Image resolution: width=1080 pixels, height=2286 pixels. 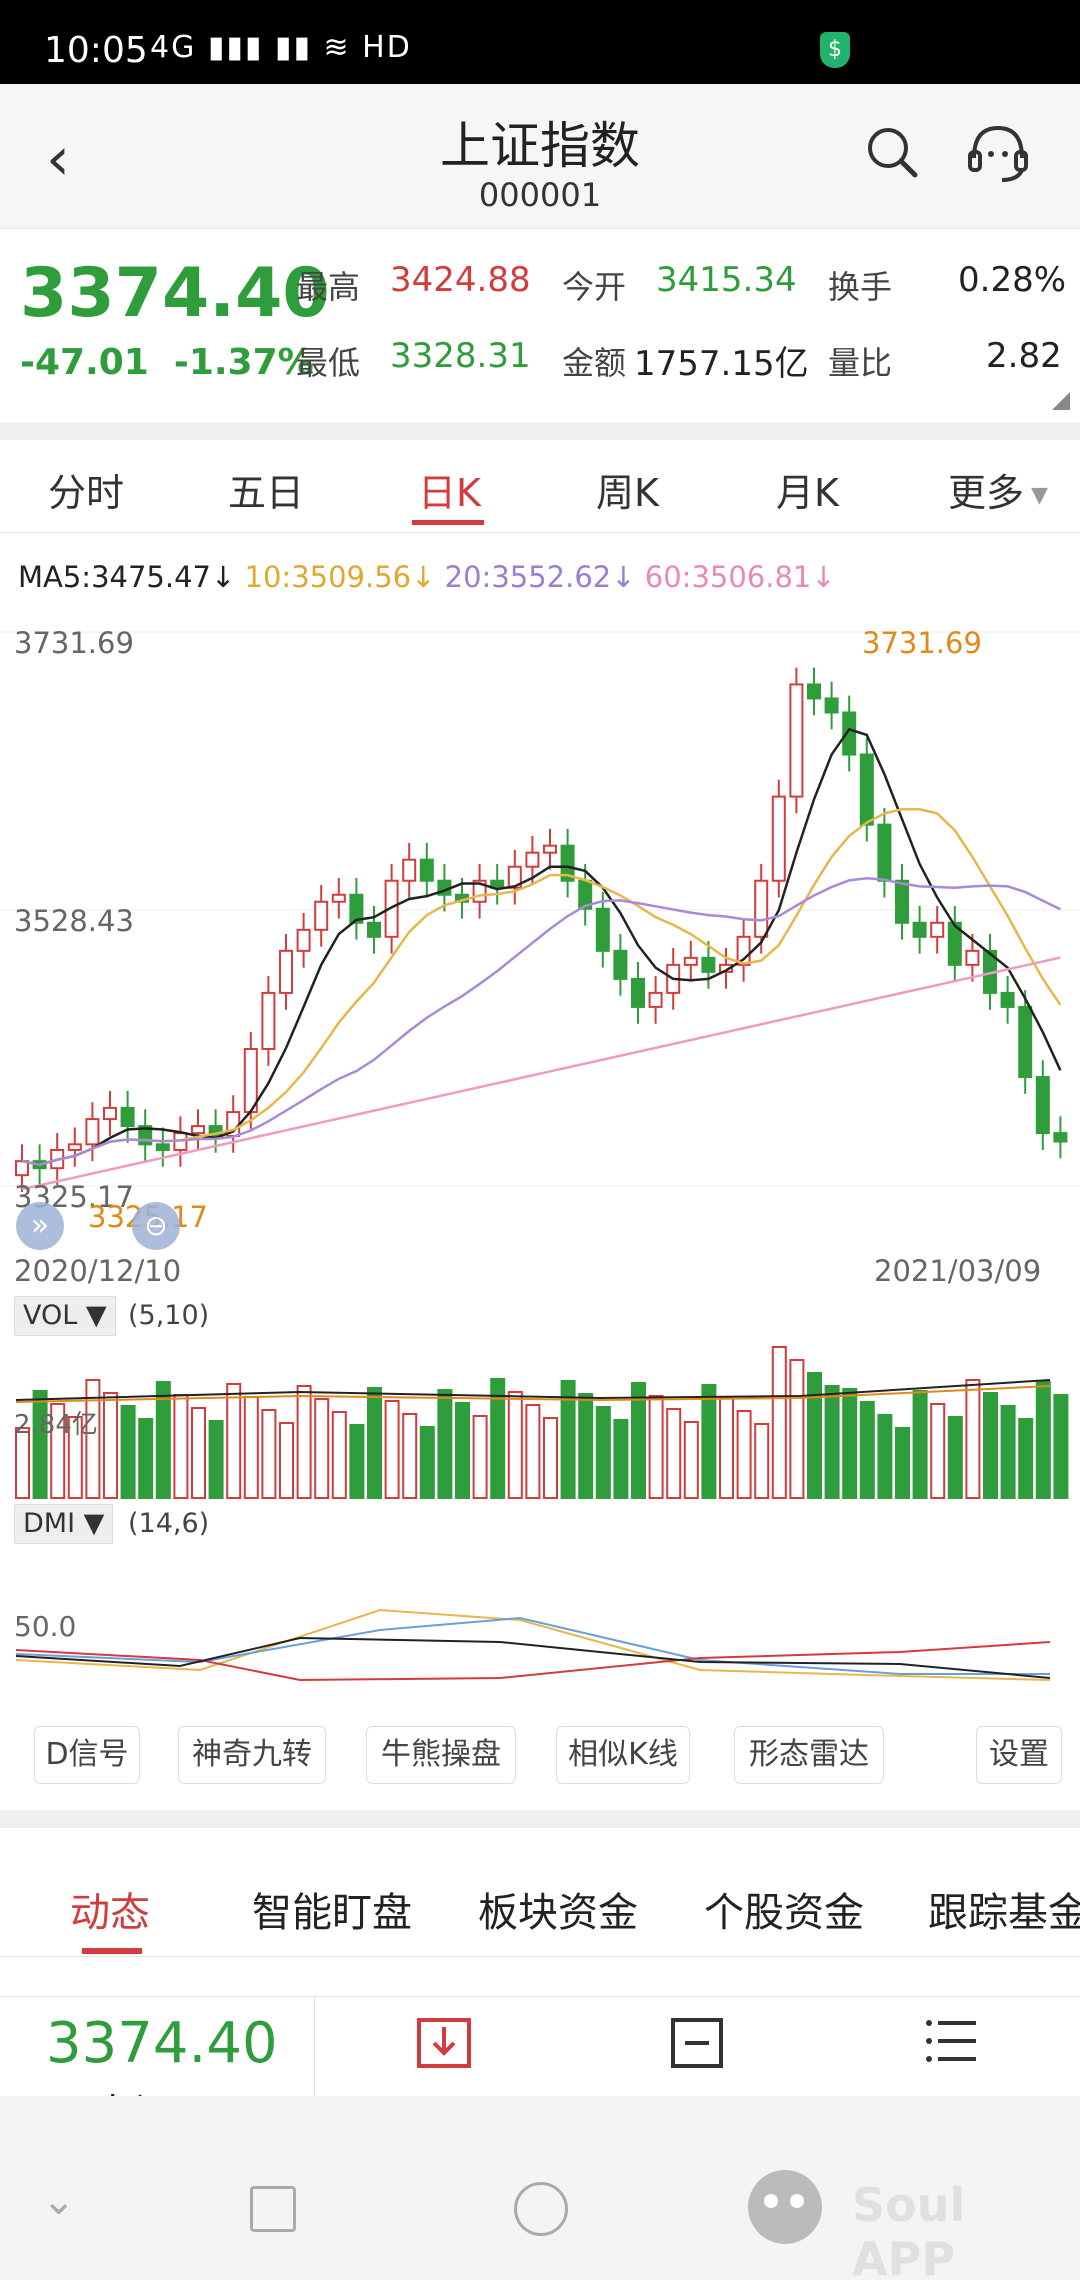 I want to click on low-value: 3328.31, so click(x=460, y=356).